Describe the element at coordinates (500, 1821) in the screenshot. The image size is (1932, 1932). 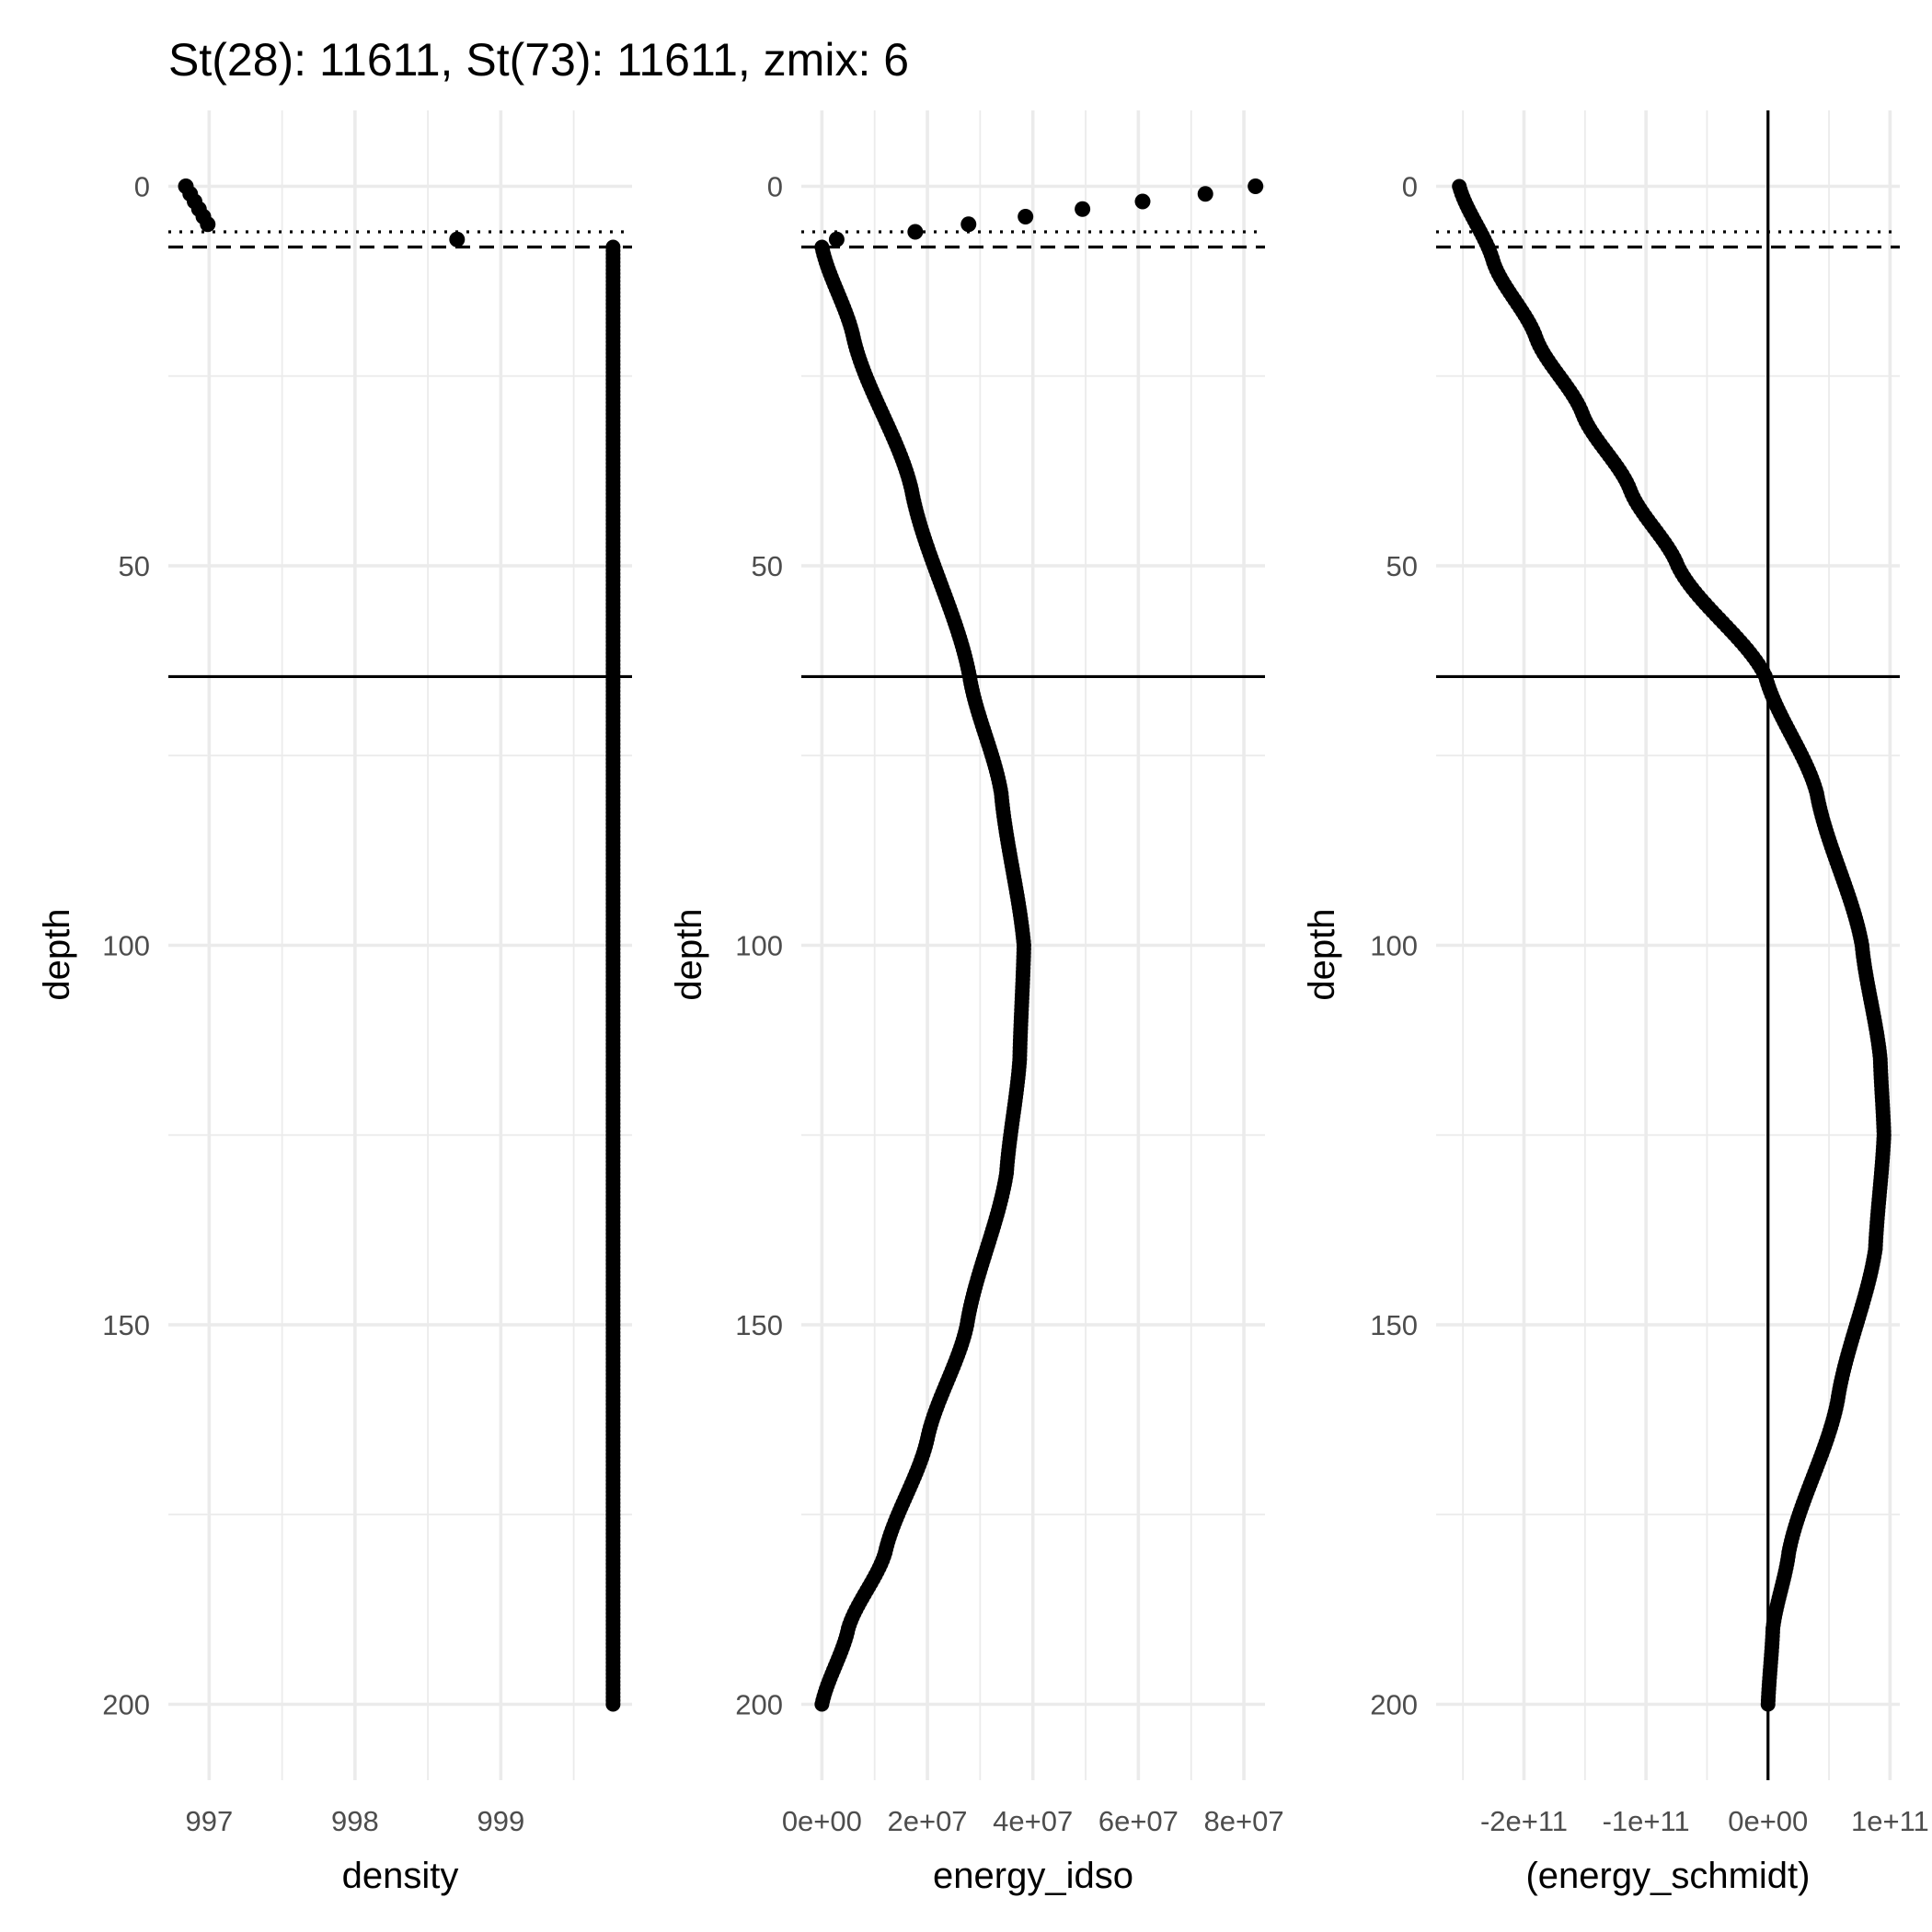
I see `x-tick-label: 999` at that location.